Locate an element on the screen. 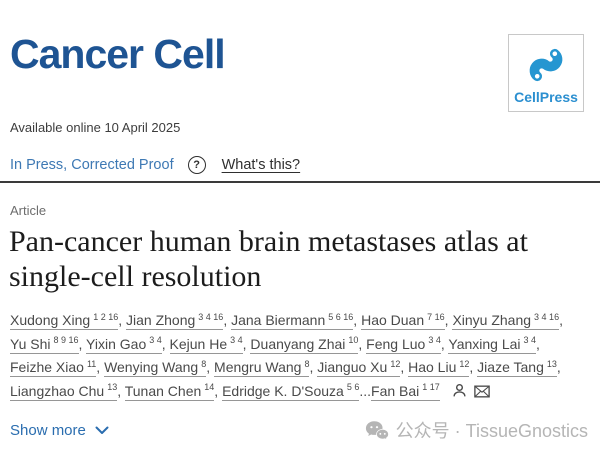 The image size is (600, 450). author-link: Yu Shi 8 9 16 is located at coordinates (44, 344).